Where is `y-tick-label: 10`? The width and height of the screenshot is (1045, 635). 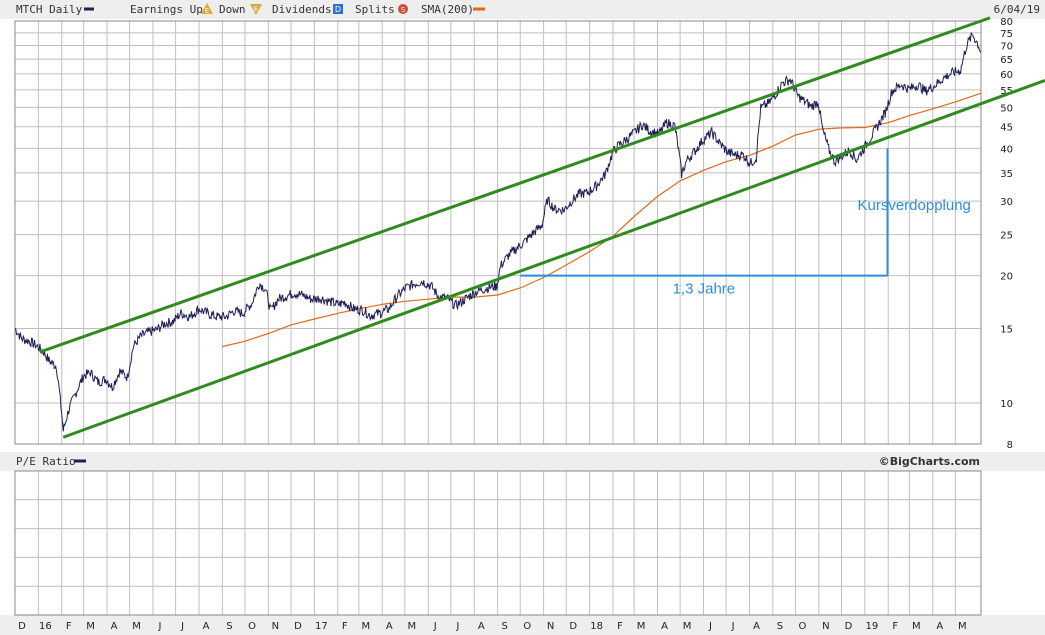 y-tick-label: 10 is located at coordinates (1006, 404).